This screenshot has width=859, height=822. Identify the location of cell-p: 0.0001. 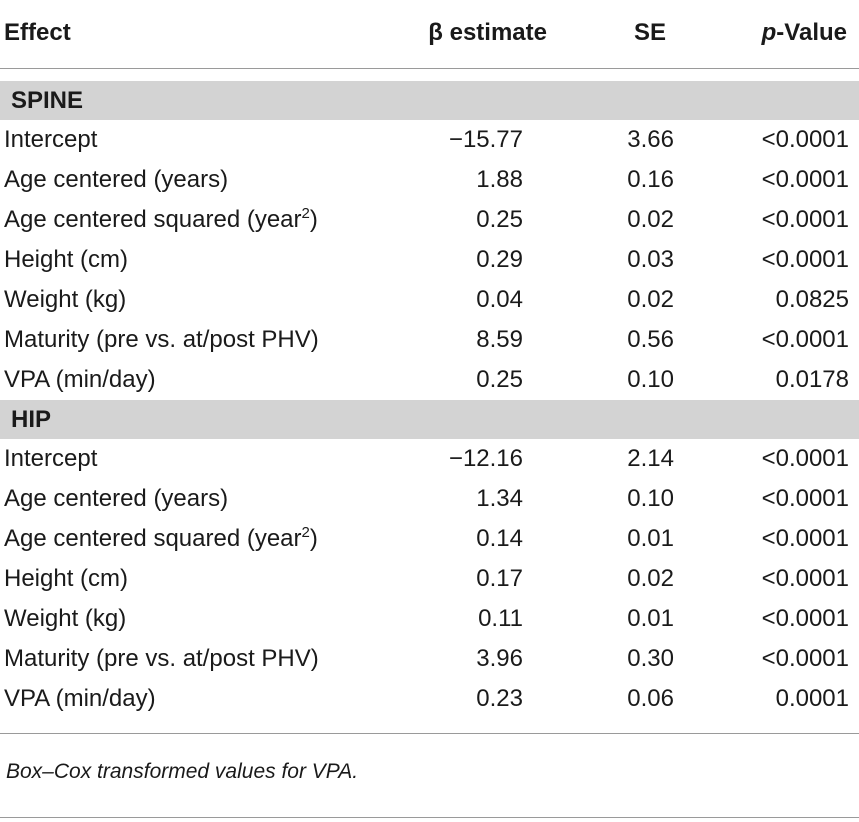
(812, 698).